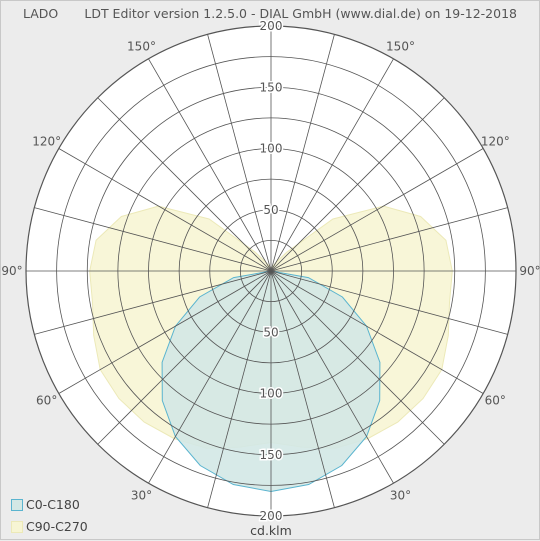 Image resolution: width=540 pixels, height=541 pixels. I want to click on angle-label-left-60: 60°, so click(46, 401).